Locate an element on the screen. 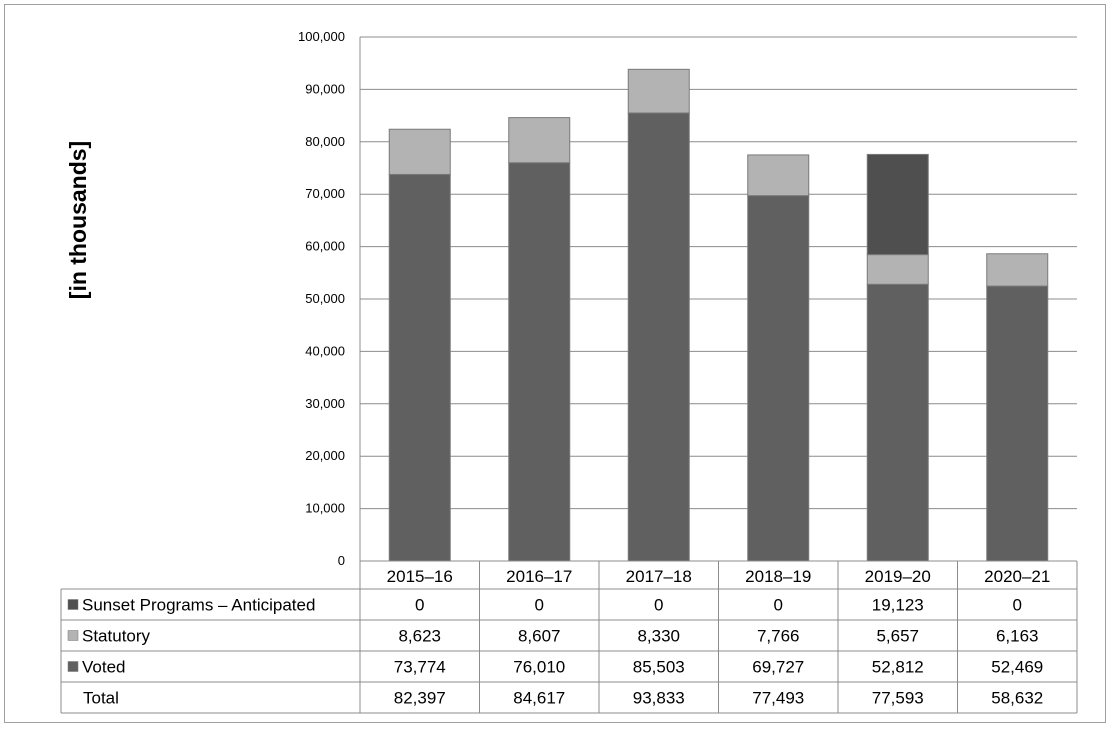 The height and width of the screenshot is (742, 1120). y-axis-title: [in thousands] is located at coordinates (78, 220).